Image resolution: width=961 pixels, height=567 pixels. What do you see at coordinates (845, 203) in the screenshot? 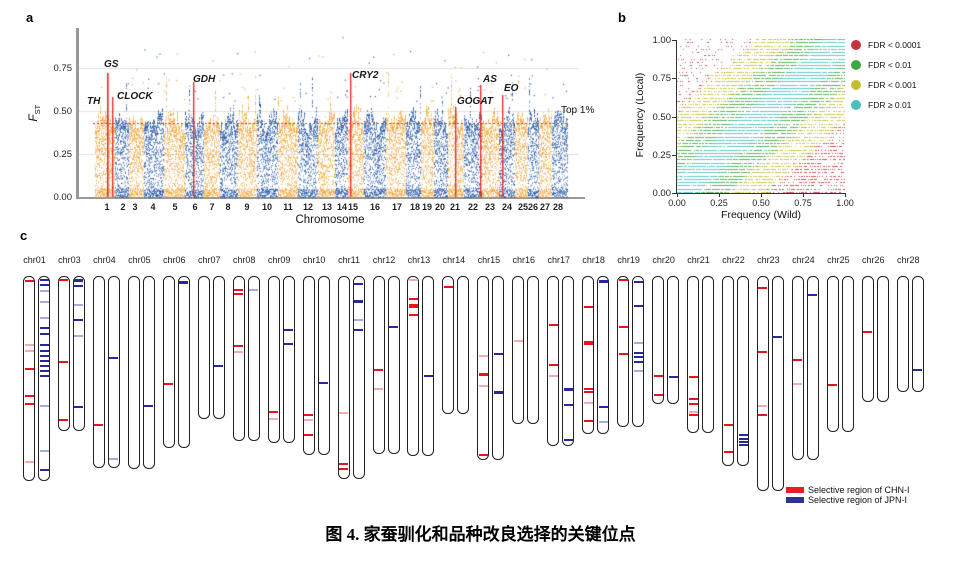
I see `b-x-tick-label: 1.00` at bounding box center [845, 203].